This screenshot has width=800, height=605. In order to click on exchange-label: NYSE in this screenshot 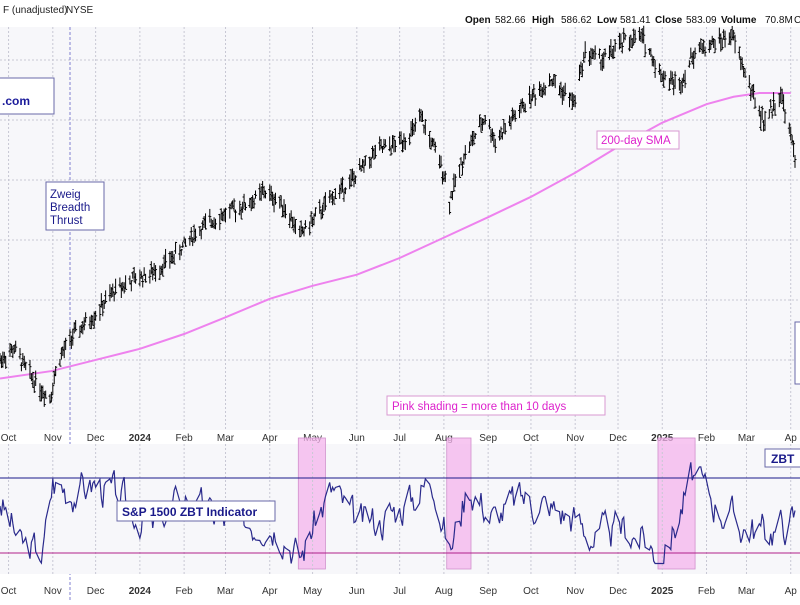, I will do `click(80, 10)`.